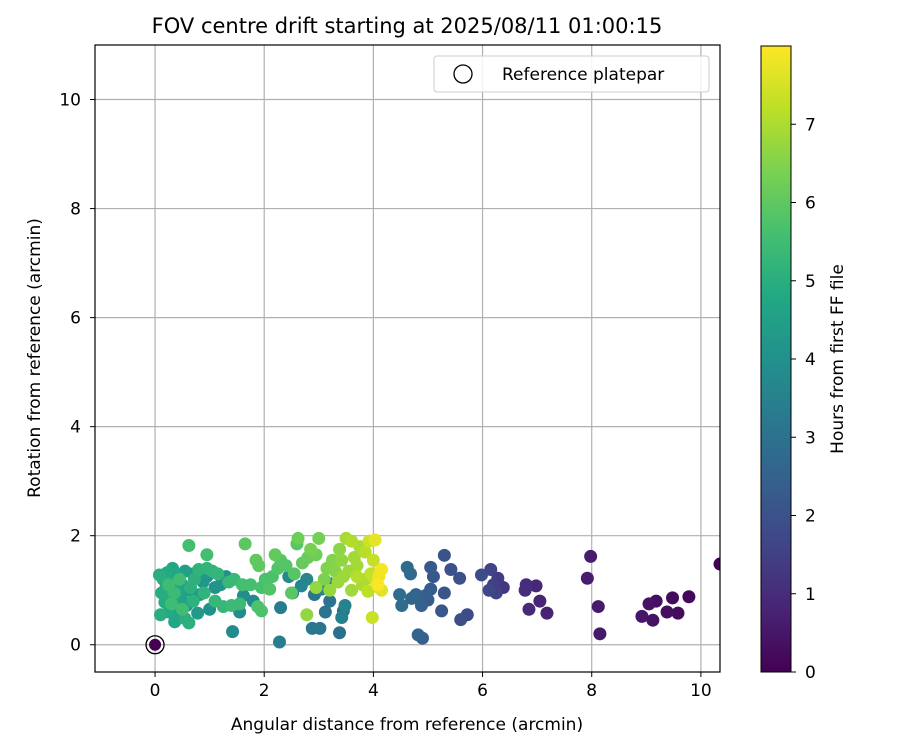  Describe the element at coordinates (431, 686) in the screenshot. I see `x-axis-ticks: 0 2 4 6 8 10` at that location.